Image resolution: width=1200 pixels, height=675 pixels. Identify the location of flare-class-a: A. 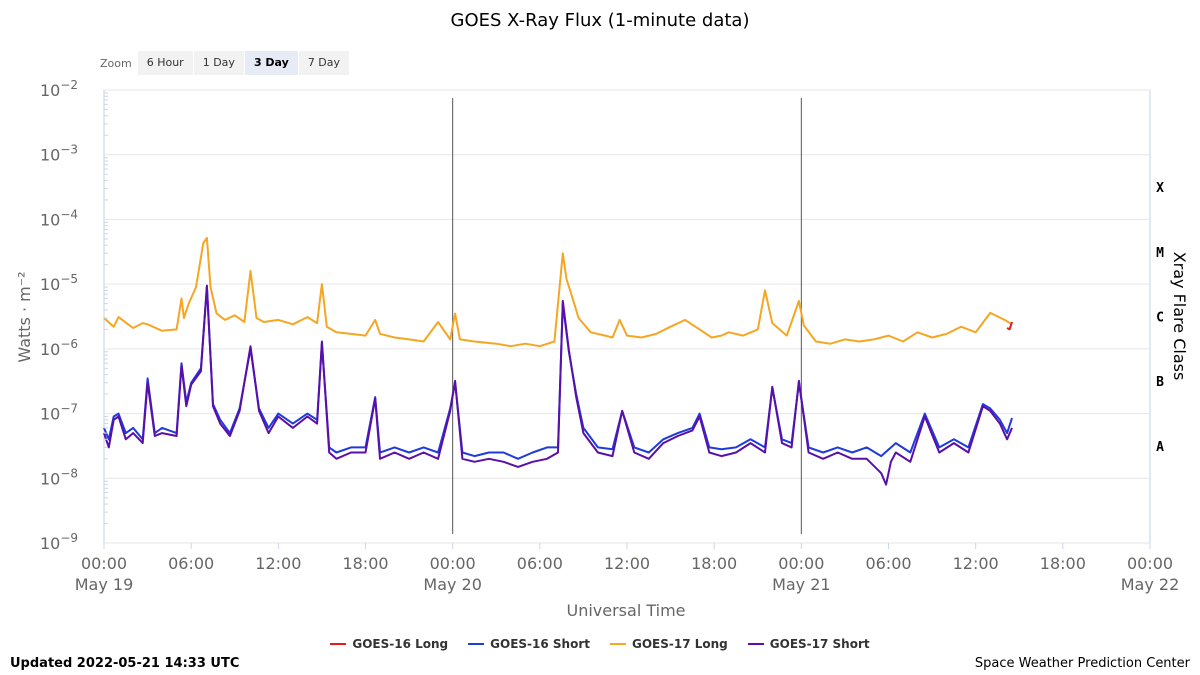
(1160, 447).